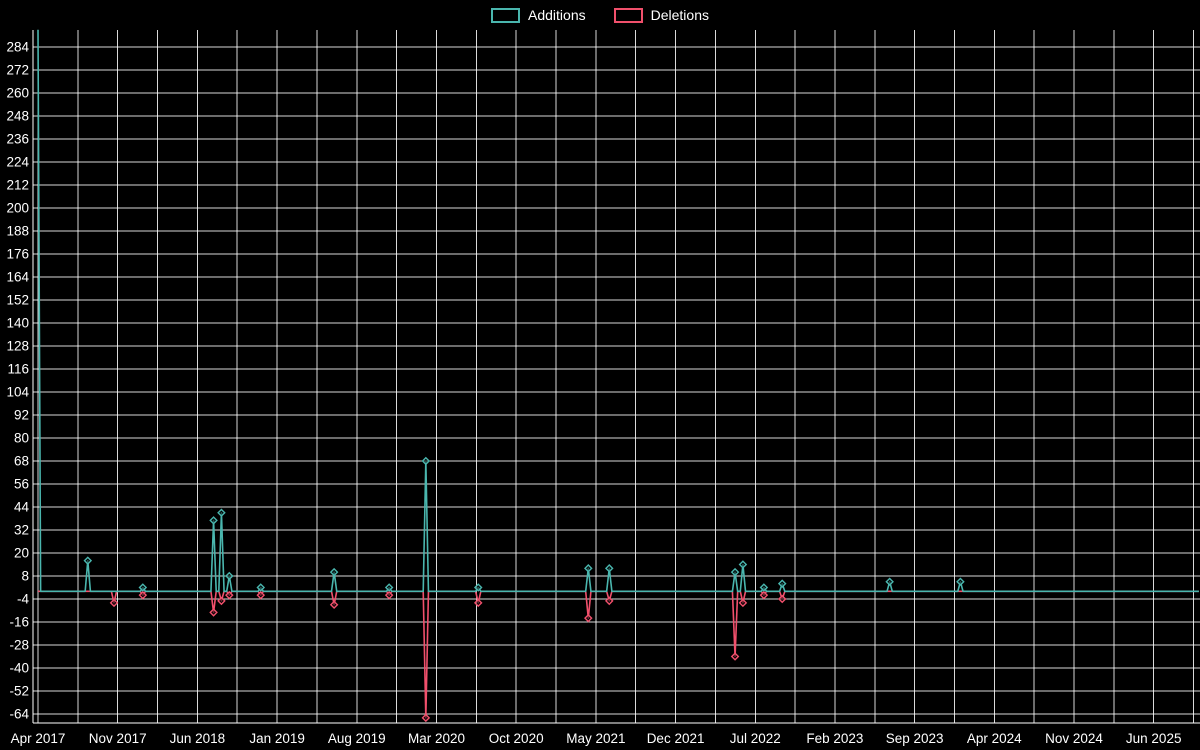  I want to click on y-tick-label: -4, so click(23, 599).